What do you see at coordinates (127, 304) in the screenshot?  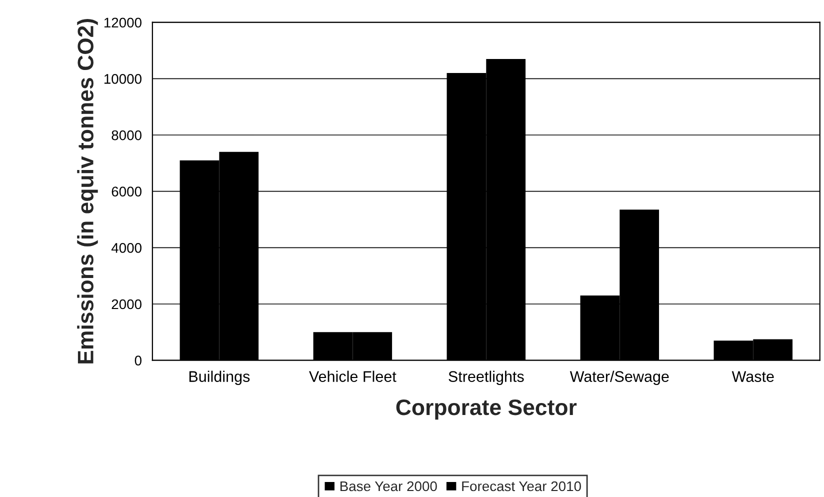 I see `y-tick-label: 2000` at bounding box center [127, 304].